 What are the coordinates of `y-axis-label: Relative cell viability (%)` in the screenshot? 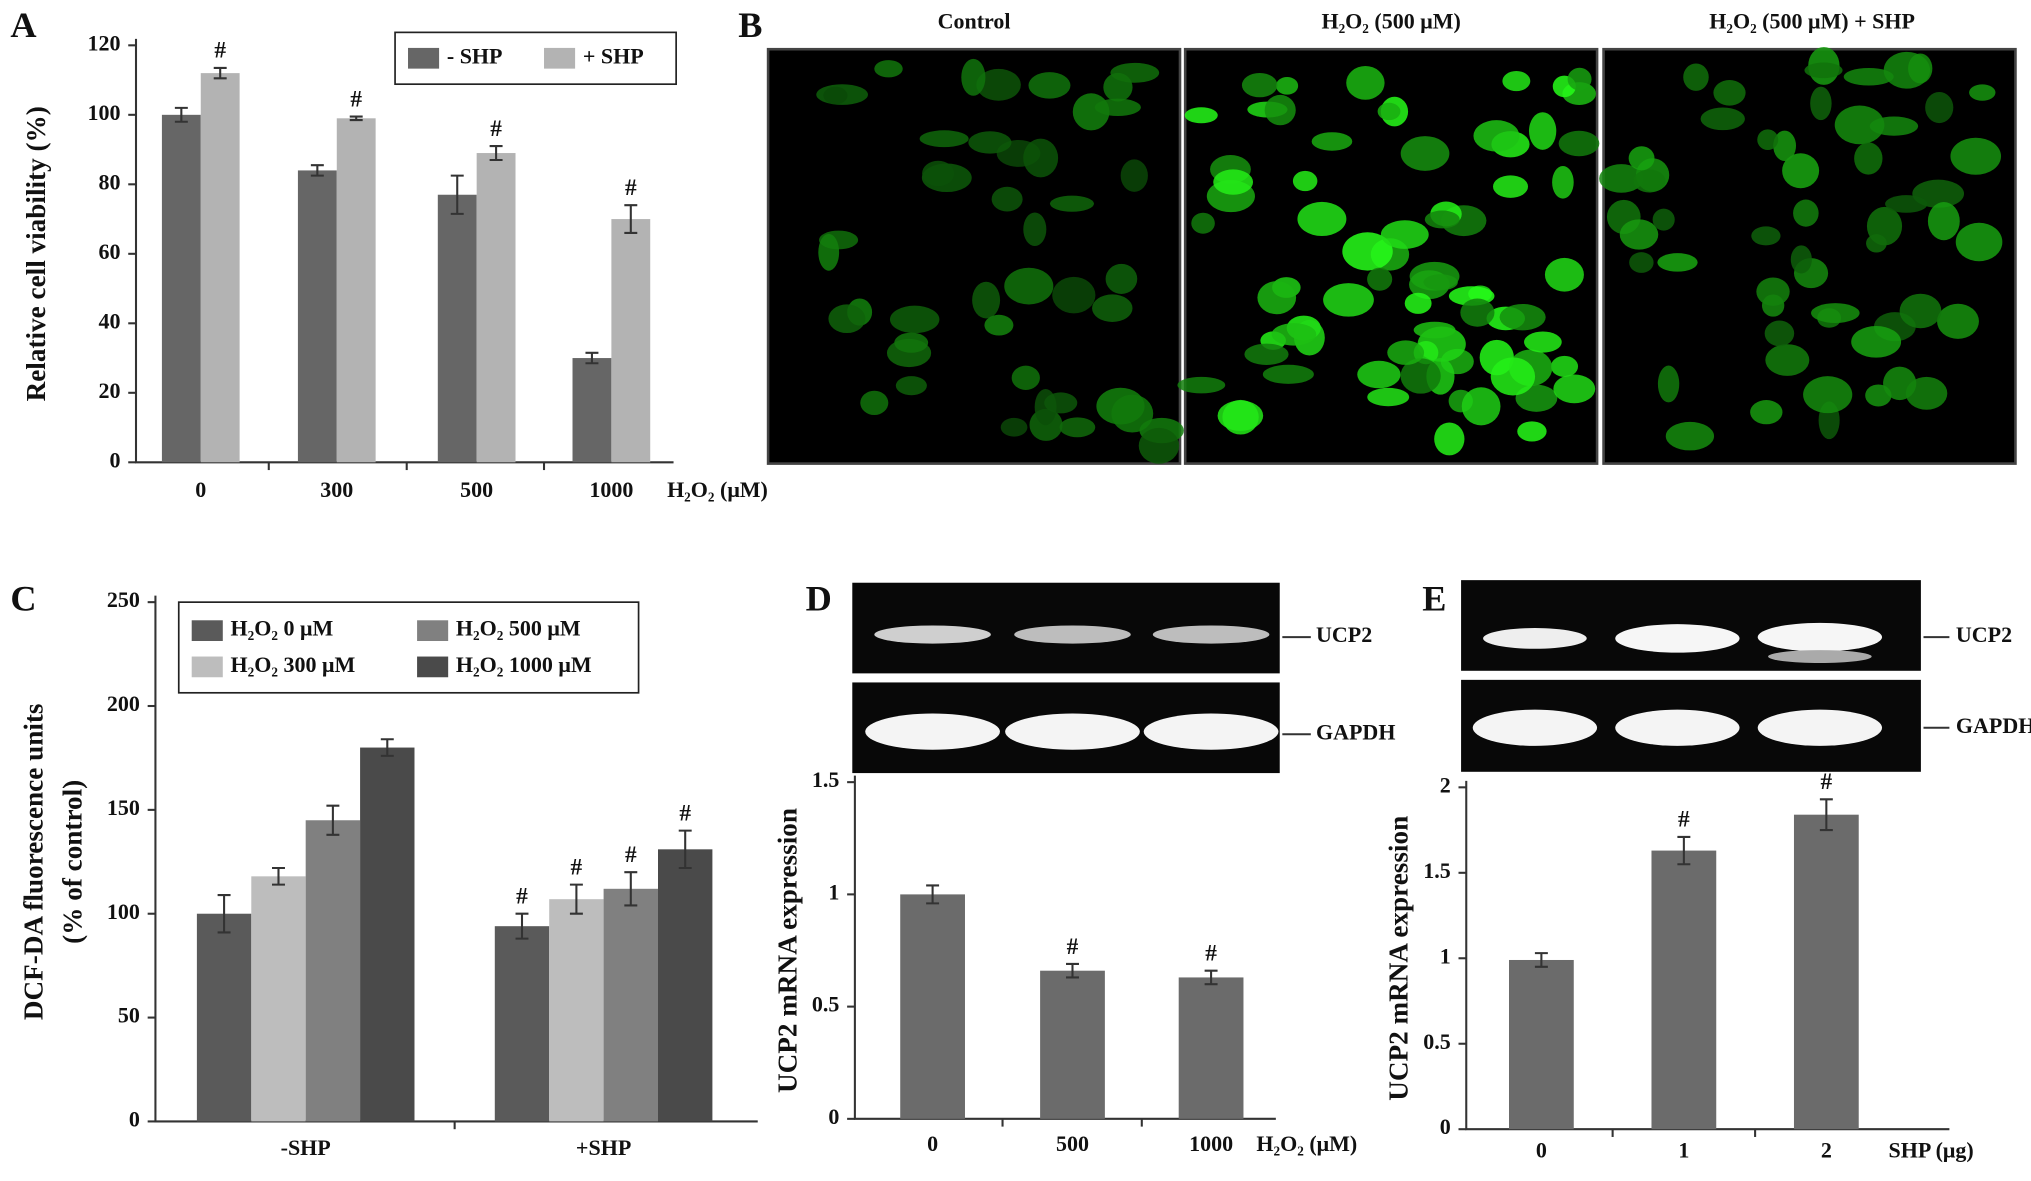 It's located at (36, 253).